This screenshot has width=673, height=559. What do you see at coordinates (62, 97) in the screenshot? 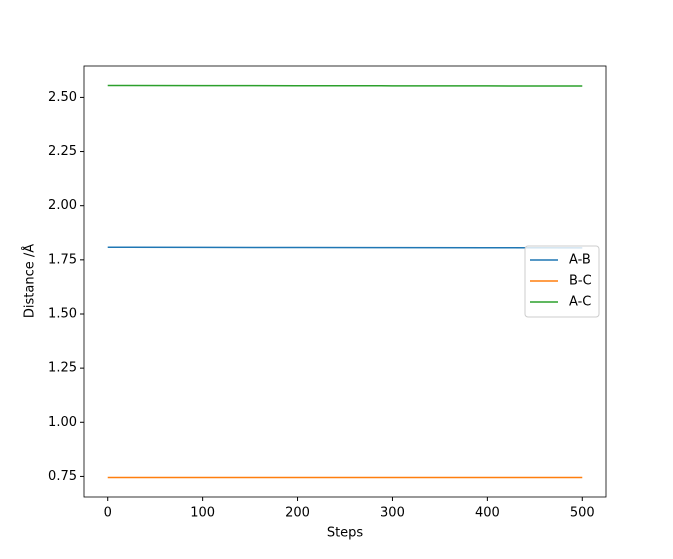
I see `y-tick-label: 2.50` at bounding box center [62, 97].